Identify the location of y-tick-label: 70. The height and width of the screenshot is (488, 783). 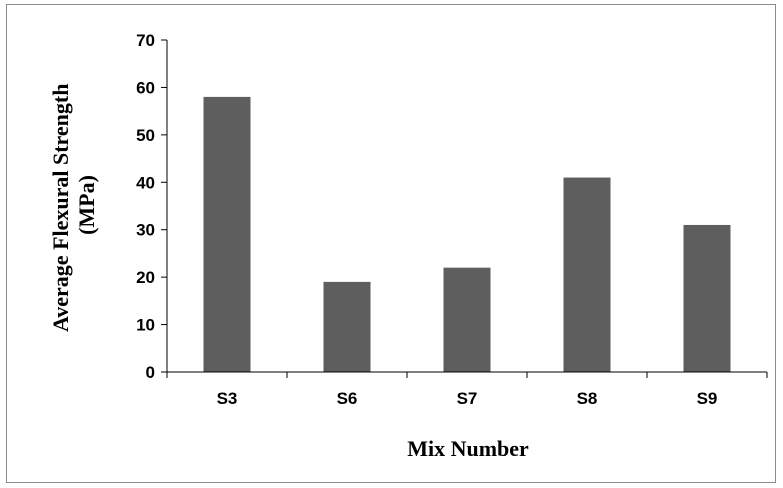
(145, 40).